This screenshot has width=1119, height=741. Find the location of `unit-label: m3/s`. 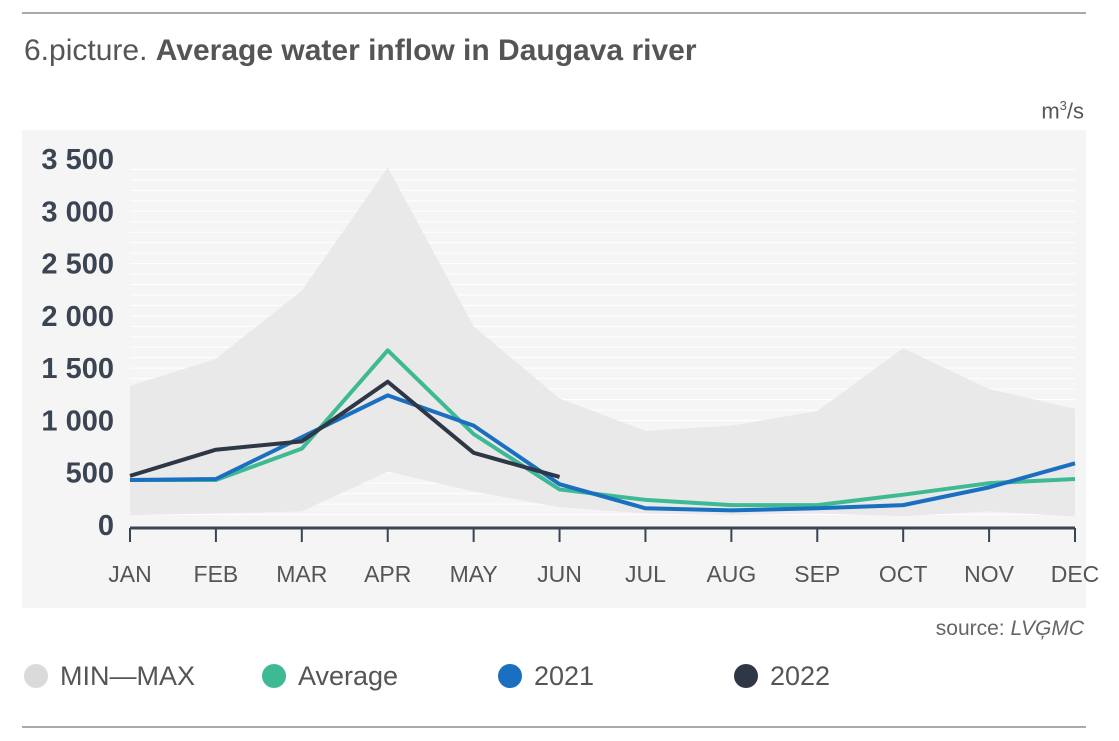

unit-label: m3/s is located at coordinates (1062, 111).